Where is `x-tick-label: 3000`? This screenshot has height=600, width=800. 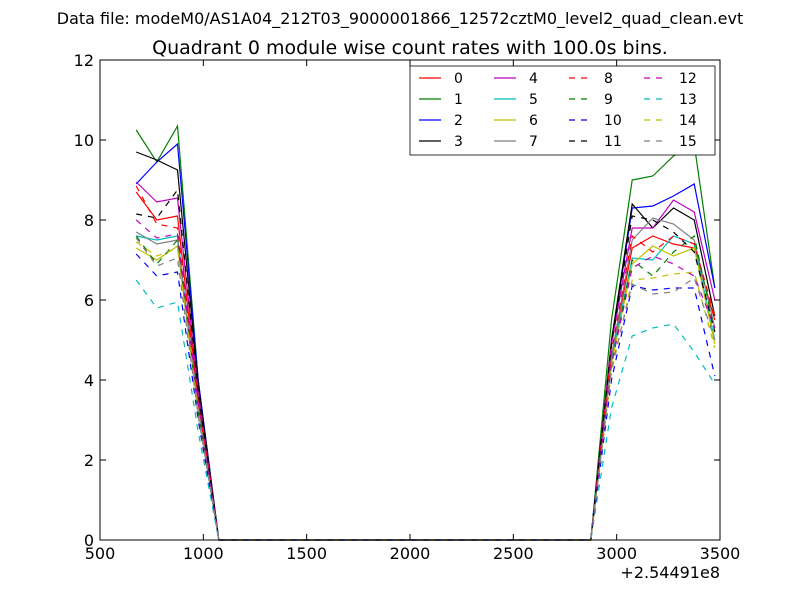 x-tick-label: 3000 is located at coordinates (616, 553).